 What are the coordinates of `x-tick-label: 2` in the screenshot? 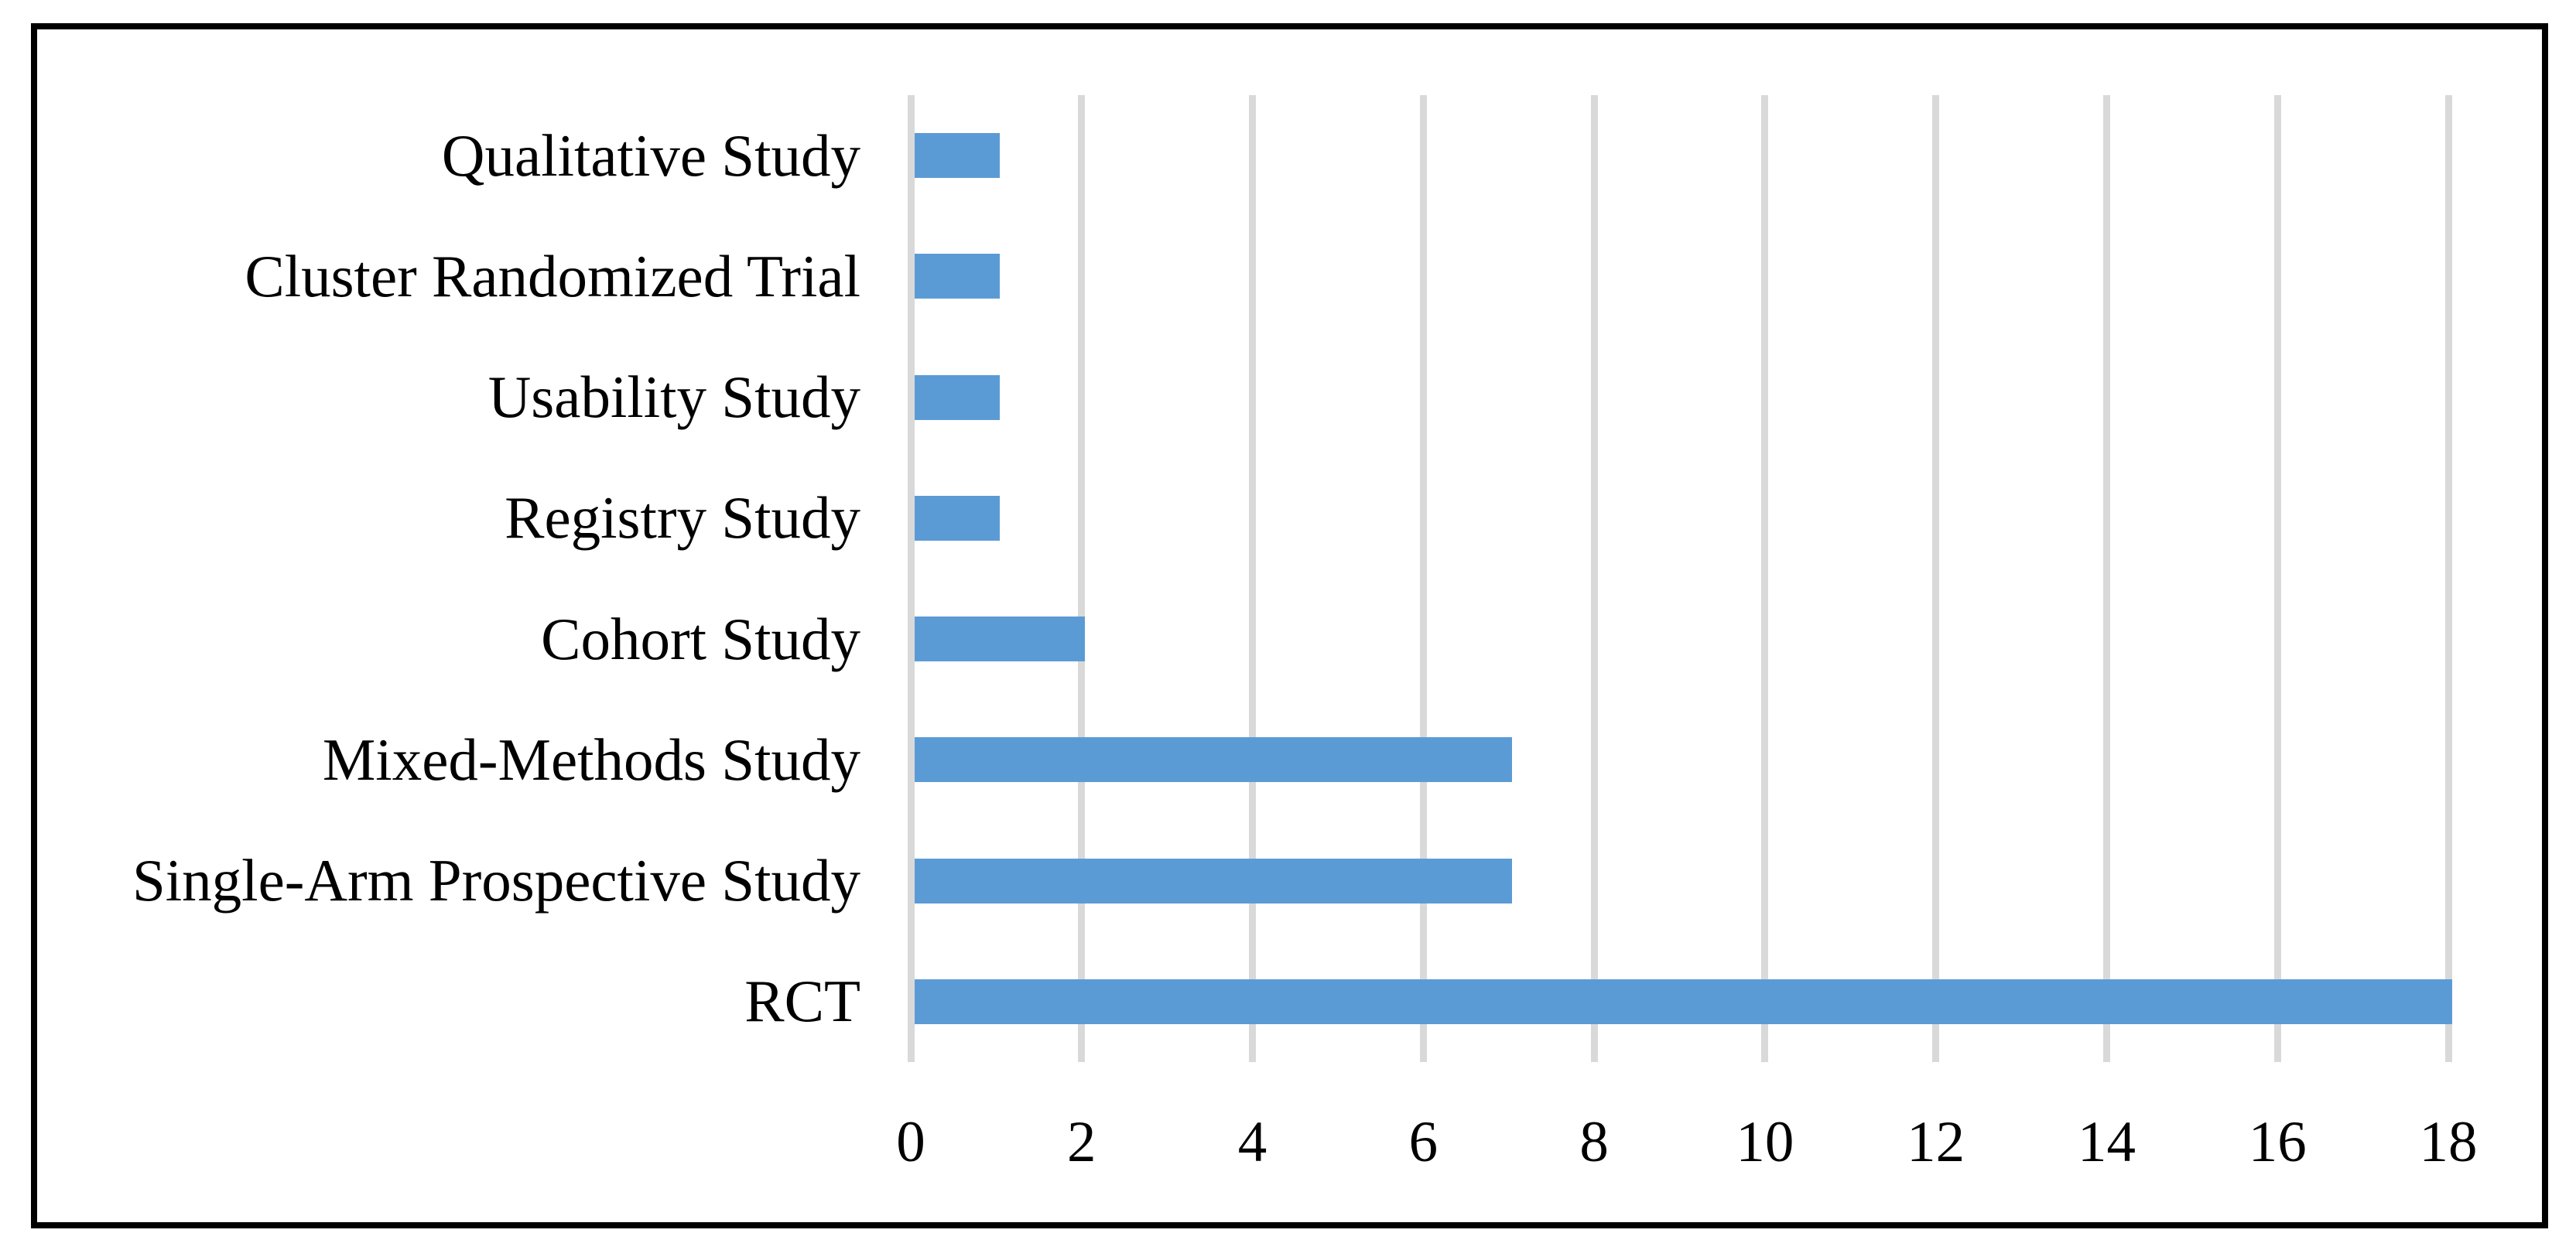 It's located at (1082, 1142).